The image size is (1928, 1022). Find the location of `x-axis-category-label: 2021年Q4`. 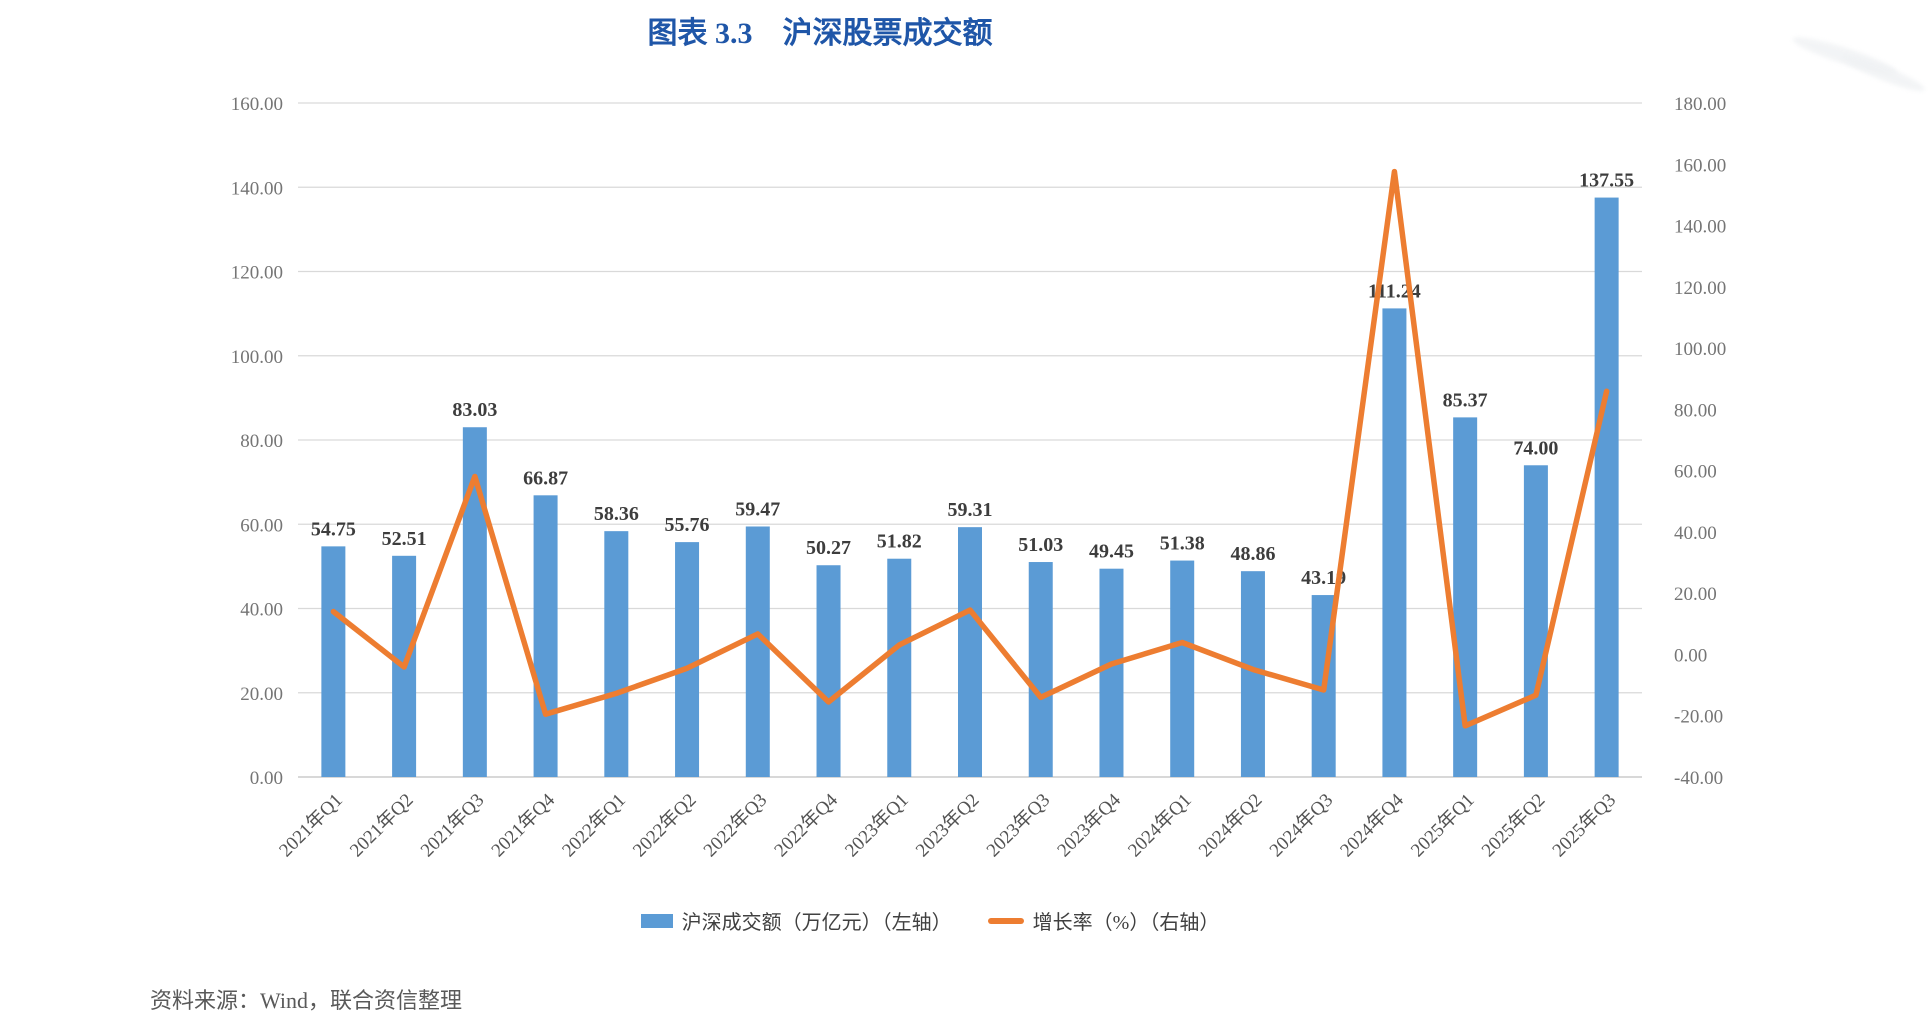

x-axis-category-label: 2021年Q4 is located at coordinates (523, 825).